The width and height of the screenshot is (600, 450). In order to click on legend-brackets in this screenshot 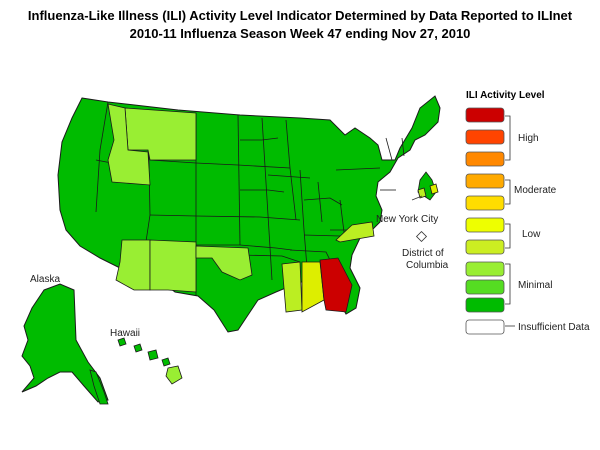, I will do `click(510, 221)`.